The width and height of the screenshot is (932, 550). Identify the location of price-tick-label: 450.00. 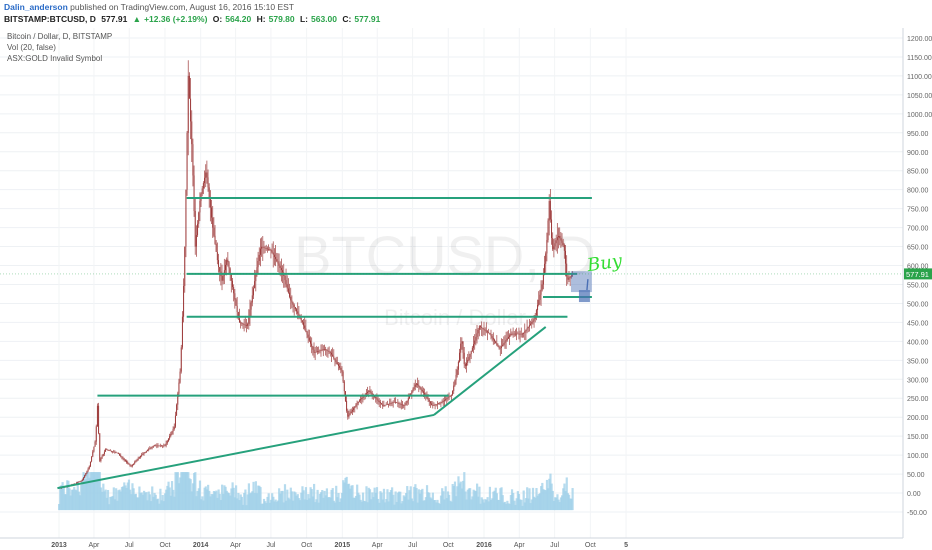
(918, 323).